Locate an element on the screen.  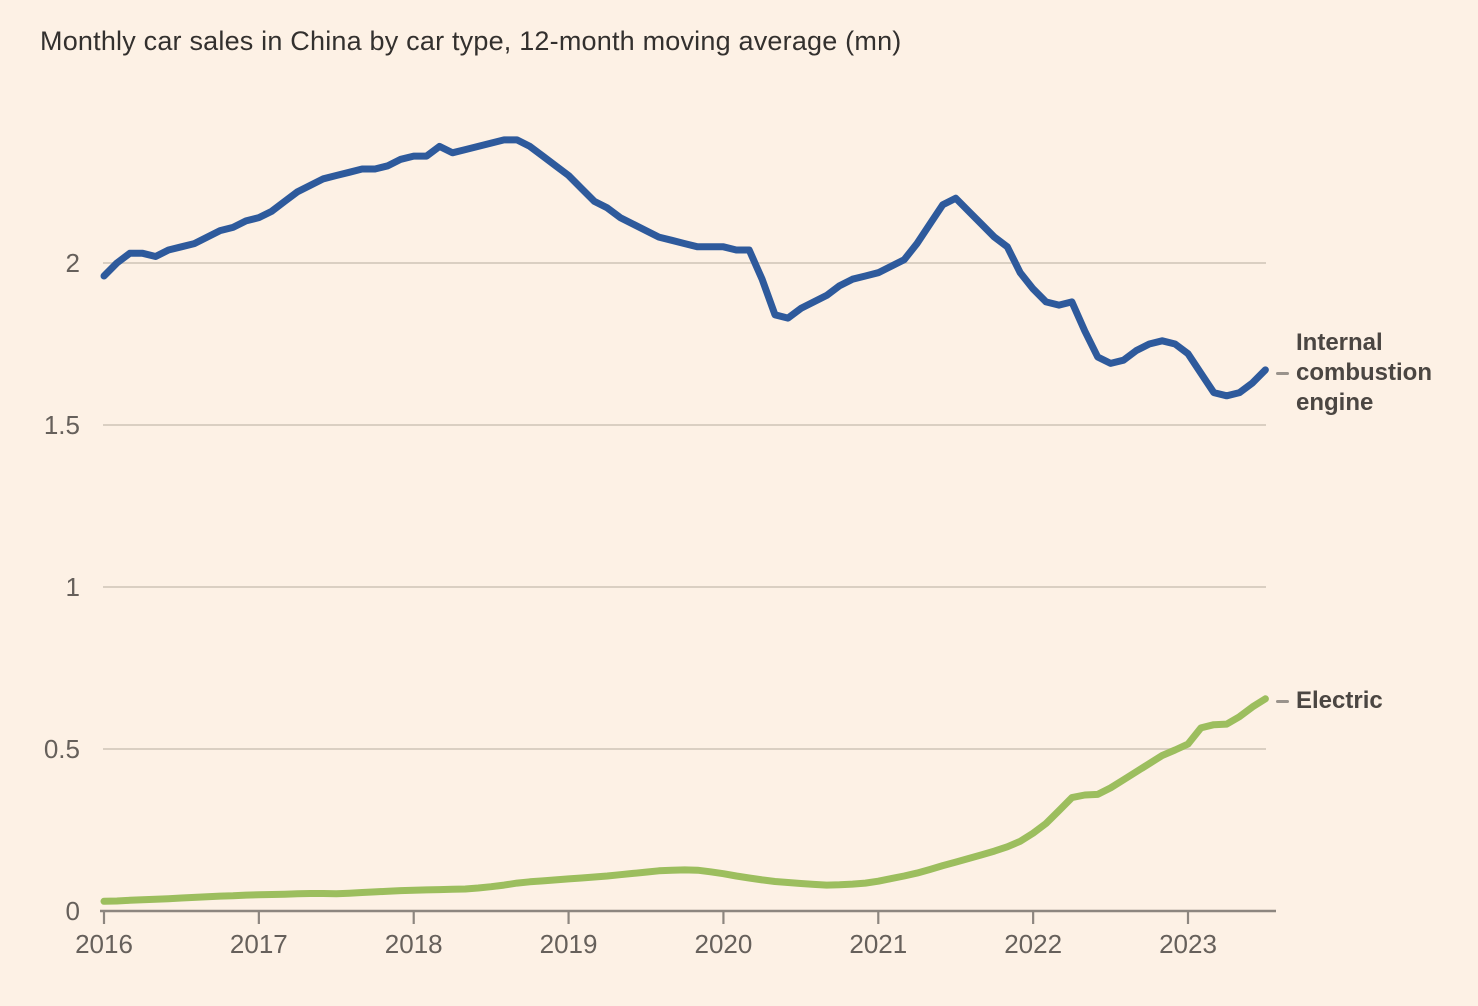
x-tick-label: 2022 is located at coordinates (1033, 944).